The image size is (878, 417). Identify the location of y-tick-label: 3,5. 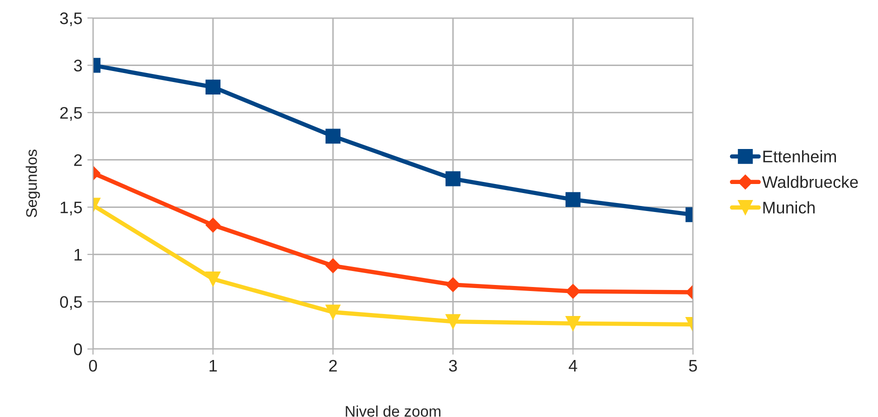
(71, 19).